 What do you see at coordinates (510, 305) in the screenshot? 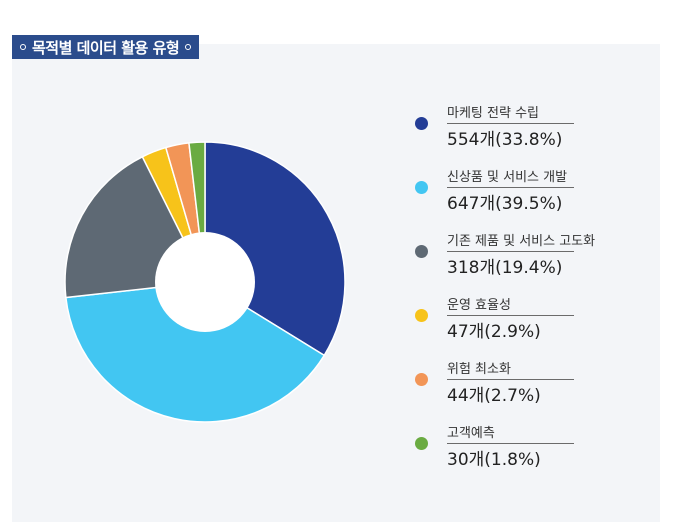
I see `legend-label: 운영 효율성` at bounding box center [510, 305].